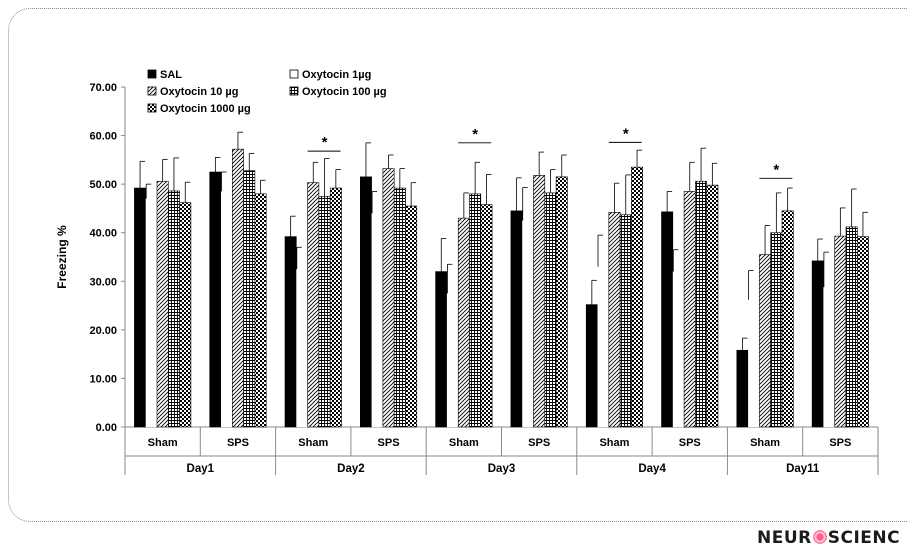 The width and height of the screenshot is (908, 555). I want to click on x-day-label: Day1, so click(201, 469).